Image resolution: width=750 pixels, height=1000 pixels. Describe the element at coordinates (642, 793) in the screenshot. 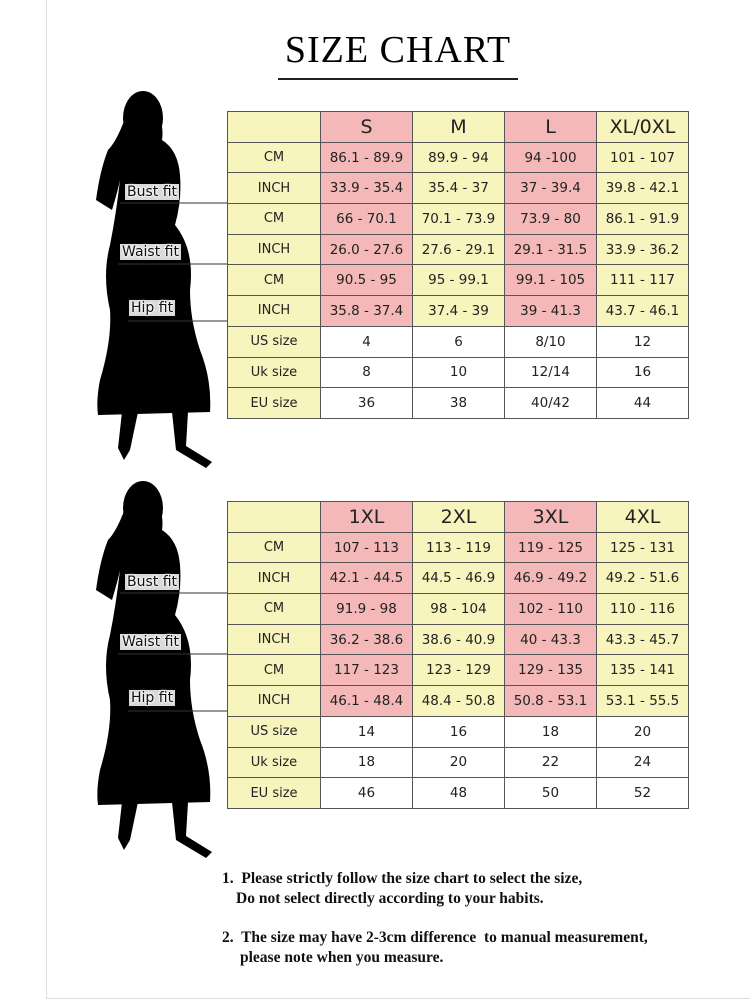

I see `table-cell: 52` at that location.